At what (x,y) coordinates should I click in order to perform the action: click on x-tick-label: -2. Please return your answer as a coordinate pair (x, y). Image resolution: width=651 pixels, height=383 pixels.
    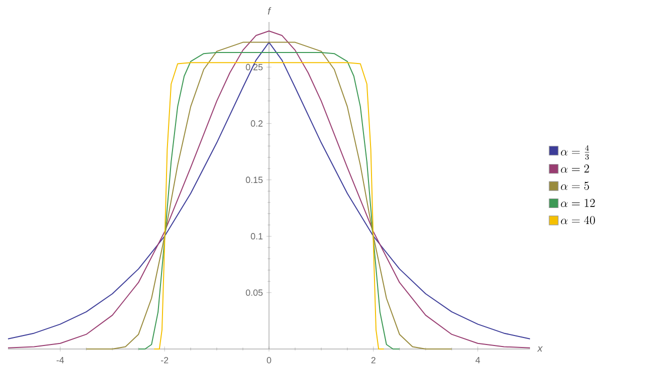
    Looking at the image, I should click on (164, 360).